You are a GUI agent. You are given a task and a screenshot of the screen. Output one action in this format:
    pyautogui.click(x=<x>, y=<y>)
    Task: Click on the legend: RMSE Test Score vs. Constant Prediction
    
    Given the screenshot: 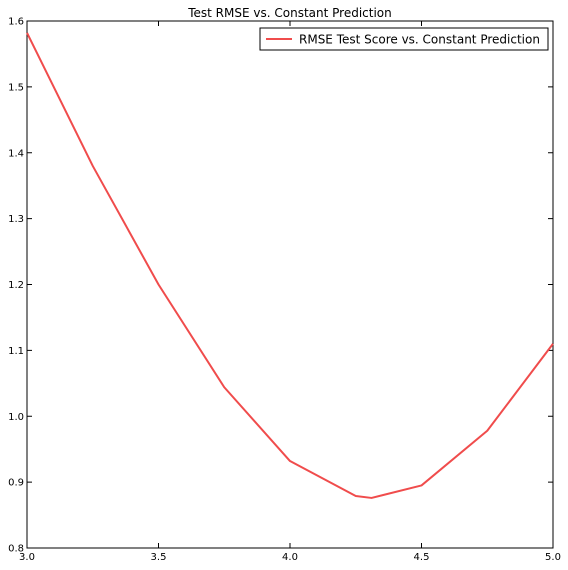 What is the action you would take?
    pyautogui.click(x=404, y=39)
    